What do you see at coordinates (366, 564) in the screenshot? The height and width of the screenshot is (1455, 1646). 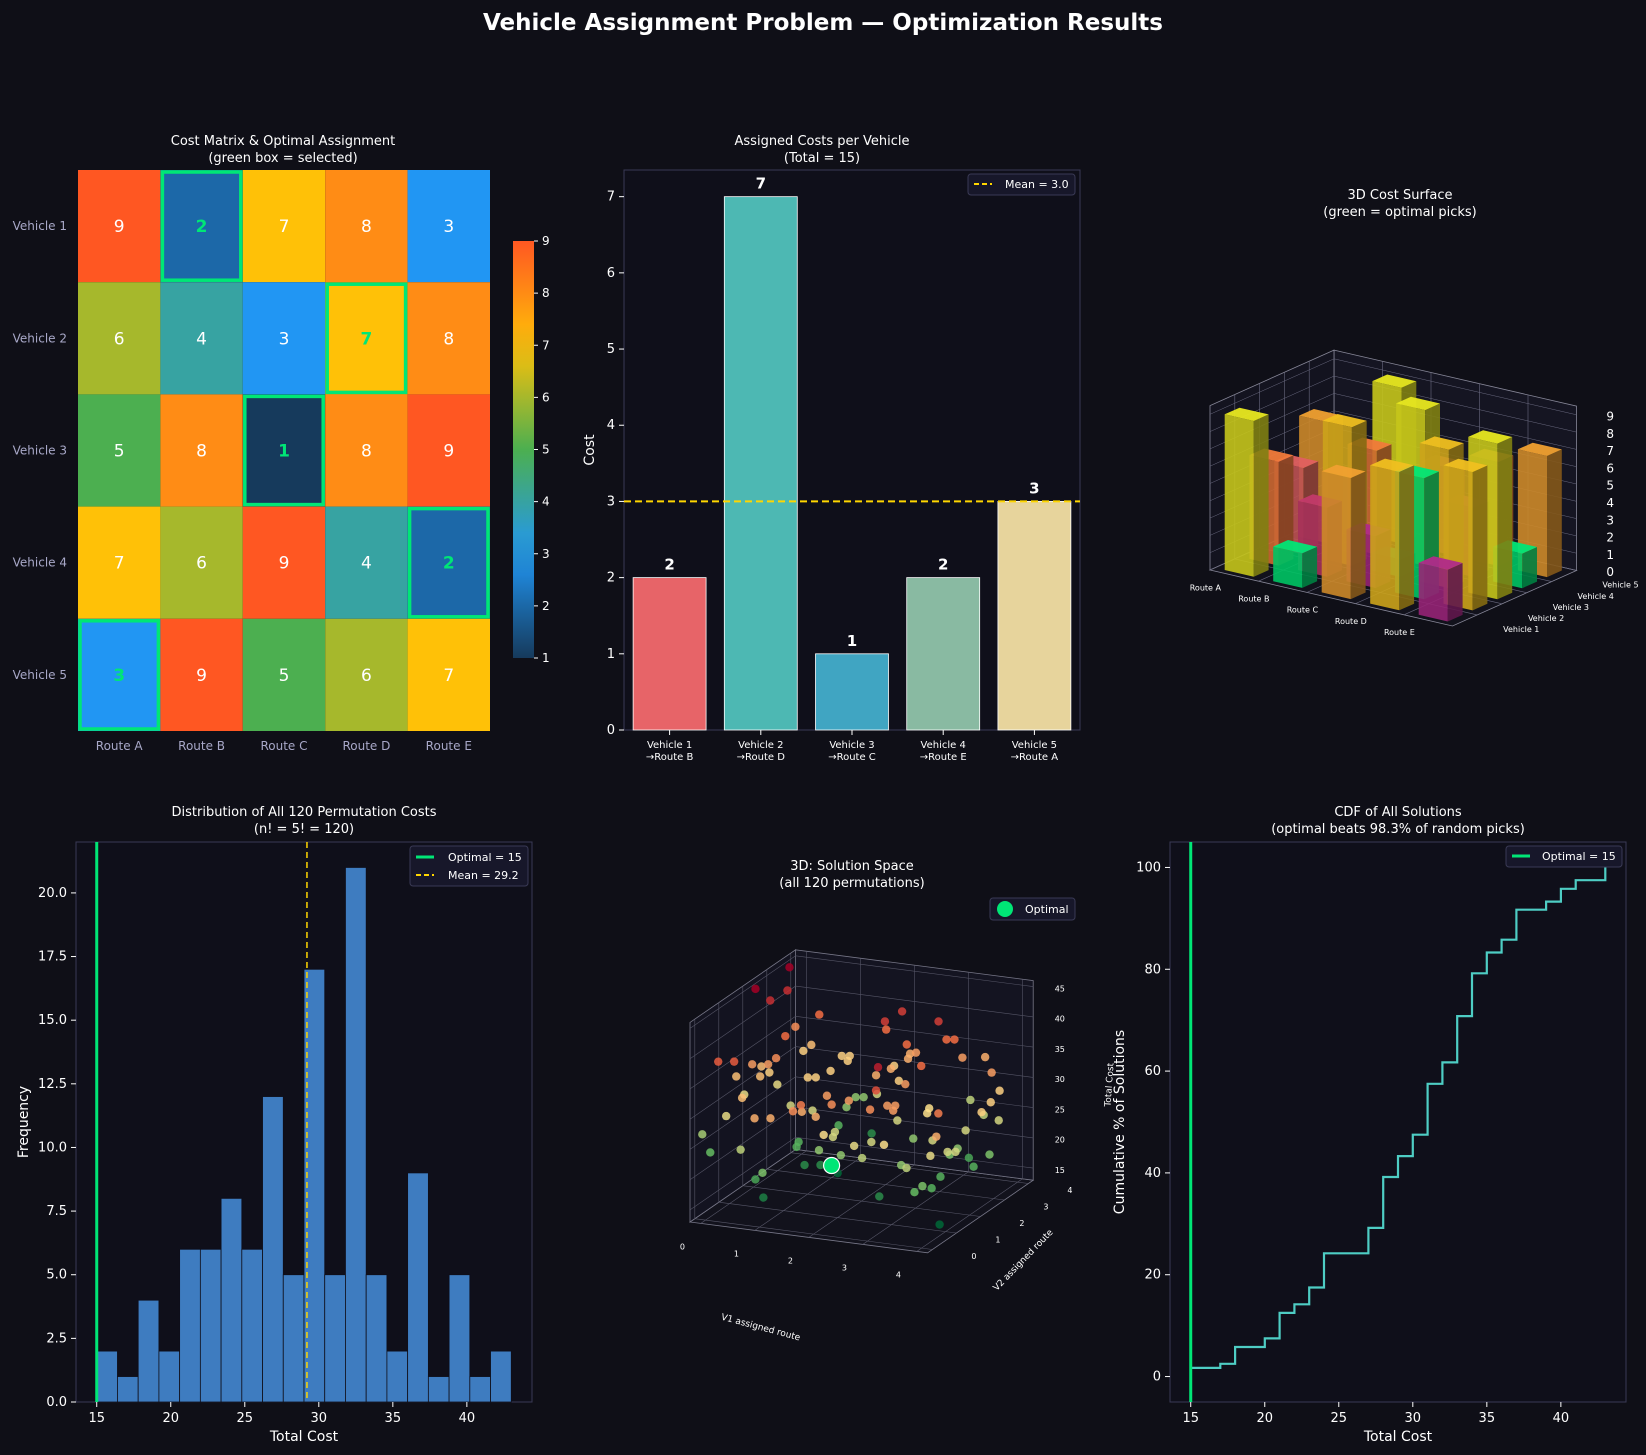 I see `heatmap-value: 4` at bounding box center [366, 564].